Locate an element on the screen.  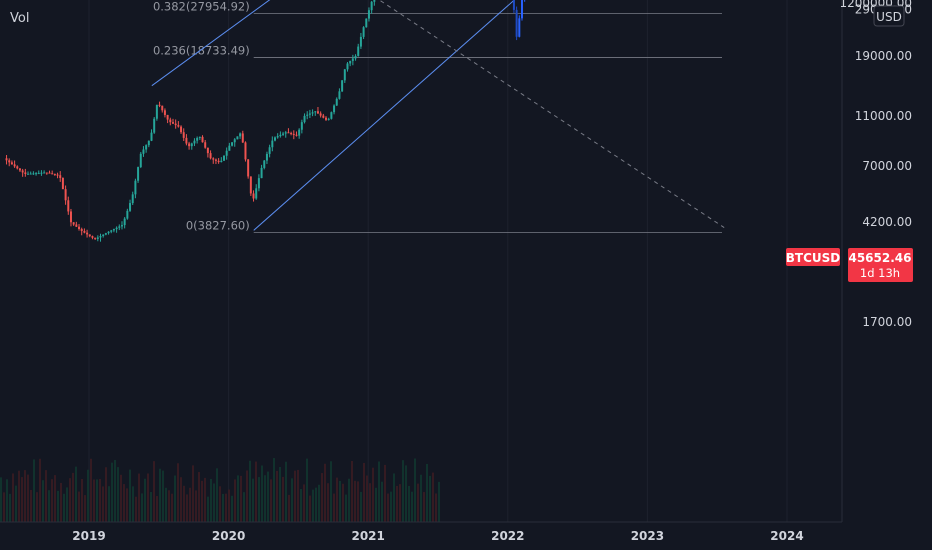
channel-upper-line is located at coordinates (444, 43).